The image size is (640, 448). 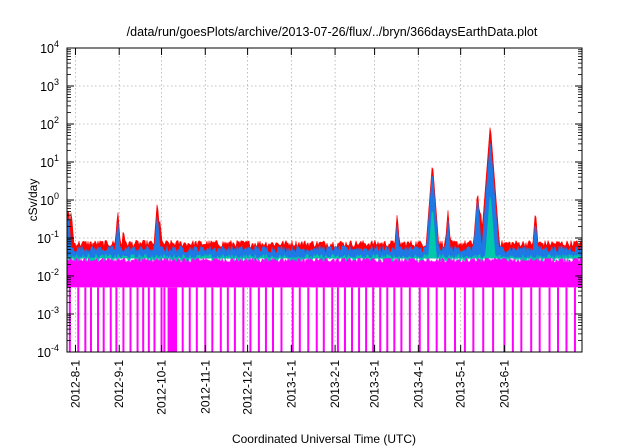 I want to click on y-tick-label: 10⁻¹, so click(x=48, y=237).